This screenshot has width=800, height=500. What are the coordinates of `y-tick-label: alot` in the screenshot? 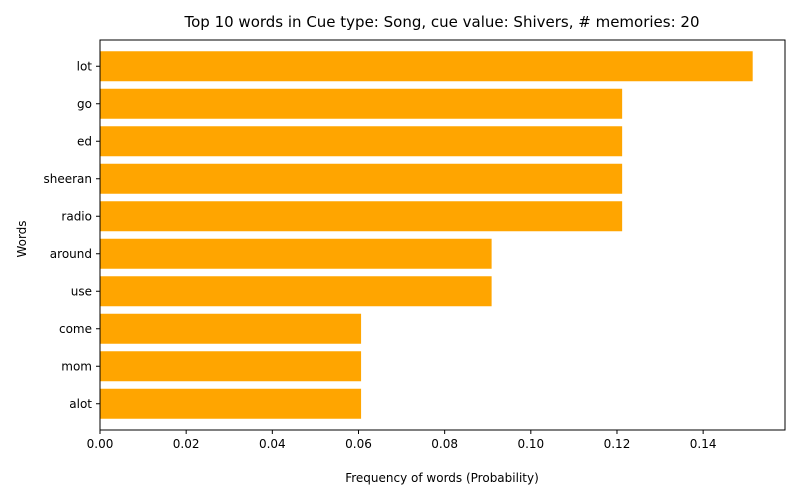 It's located at (80, 404).